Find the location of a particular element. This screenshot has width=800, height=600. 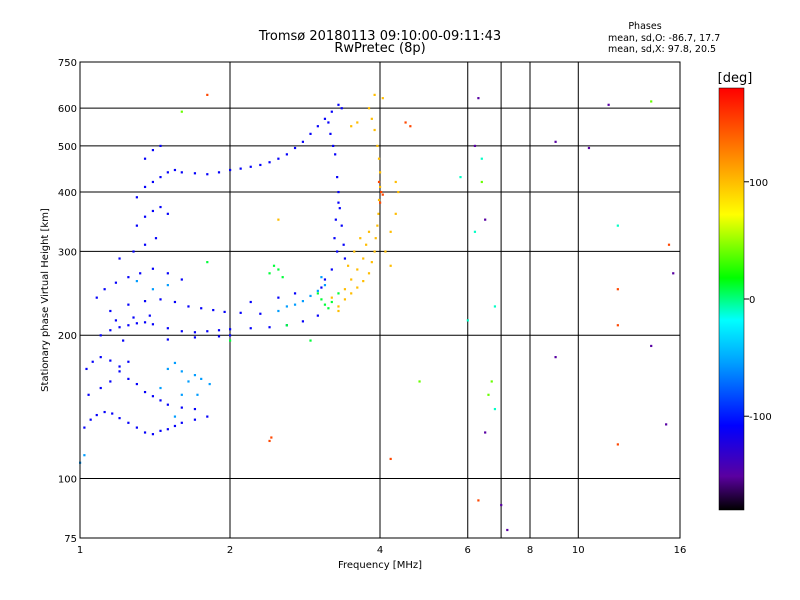

y-axis-ticks: 75 100 200 300 400 500 600 750 is located at coordinates (67, 301).